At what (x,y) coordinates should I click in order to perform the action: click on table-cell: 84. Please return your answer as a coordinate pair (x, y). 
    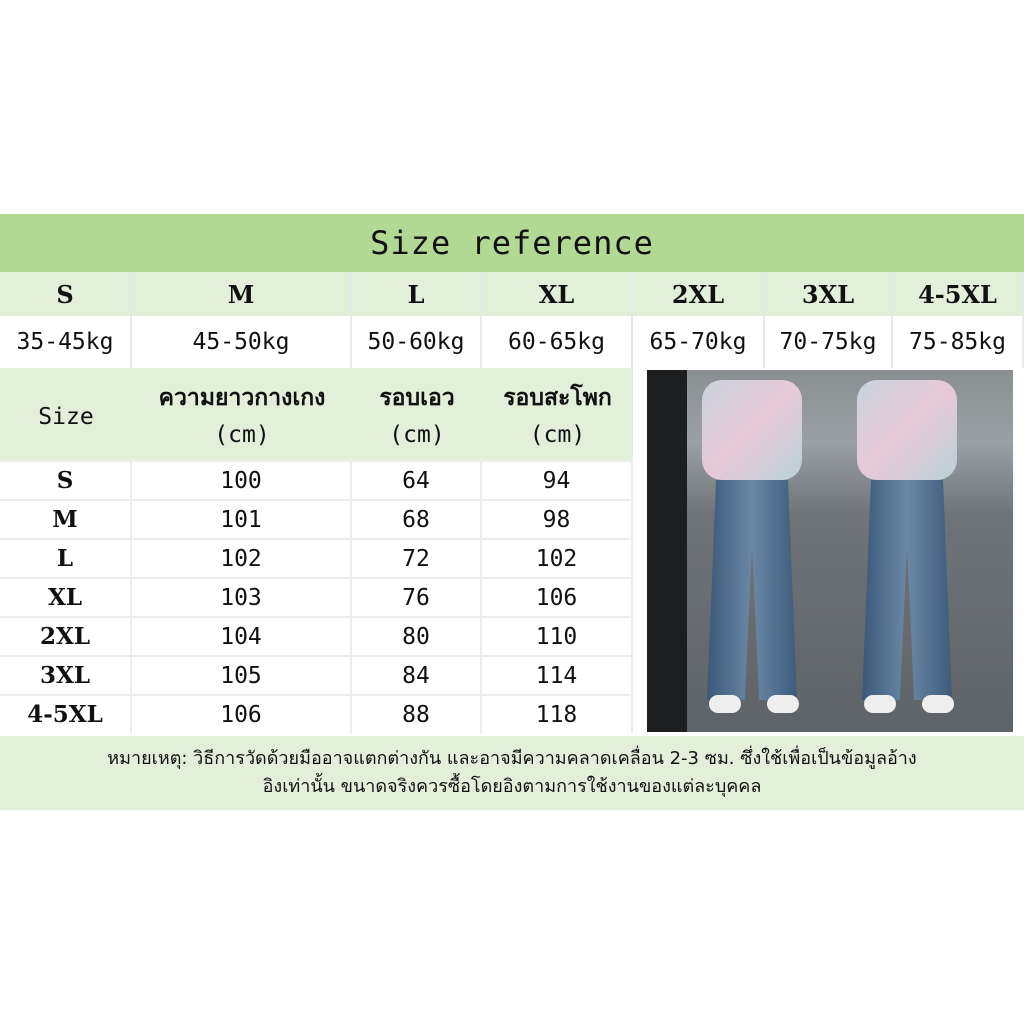
    Looking at the image, I should click on (417, 675).